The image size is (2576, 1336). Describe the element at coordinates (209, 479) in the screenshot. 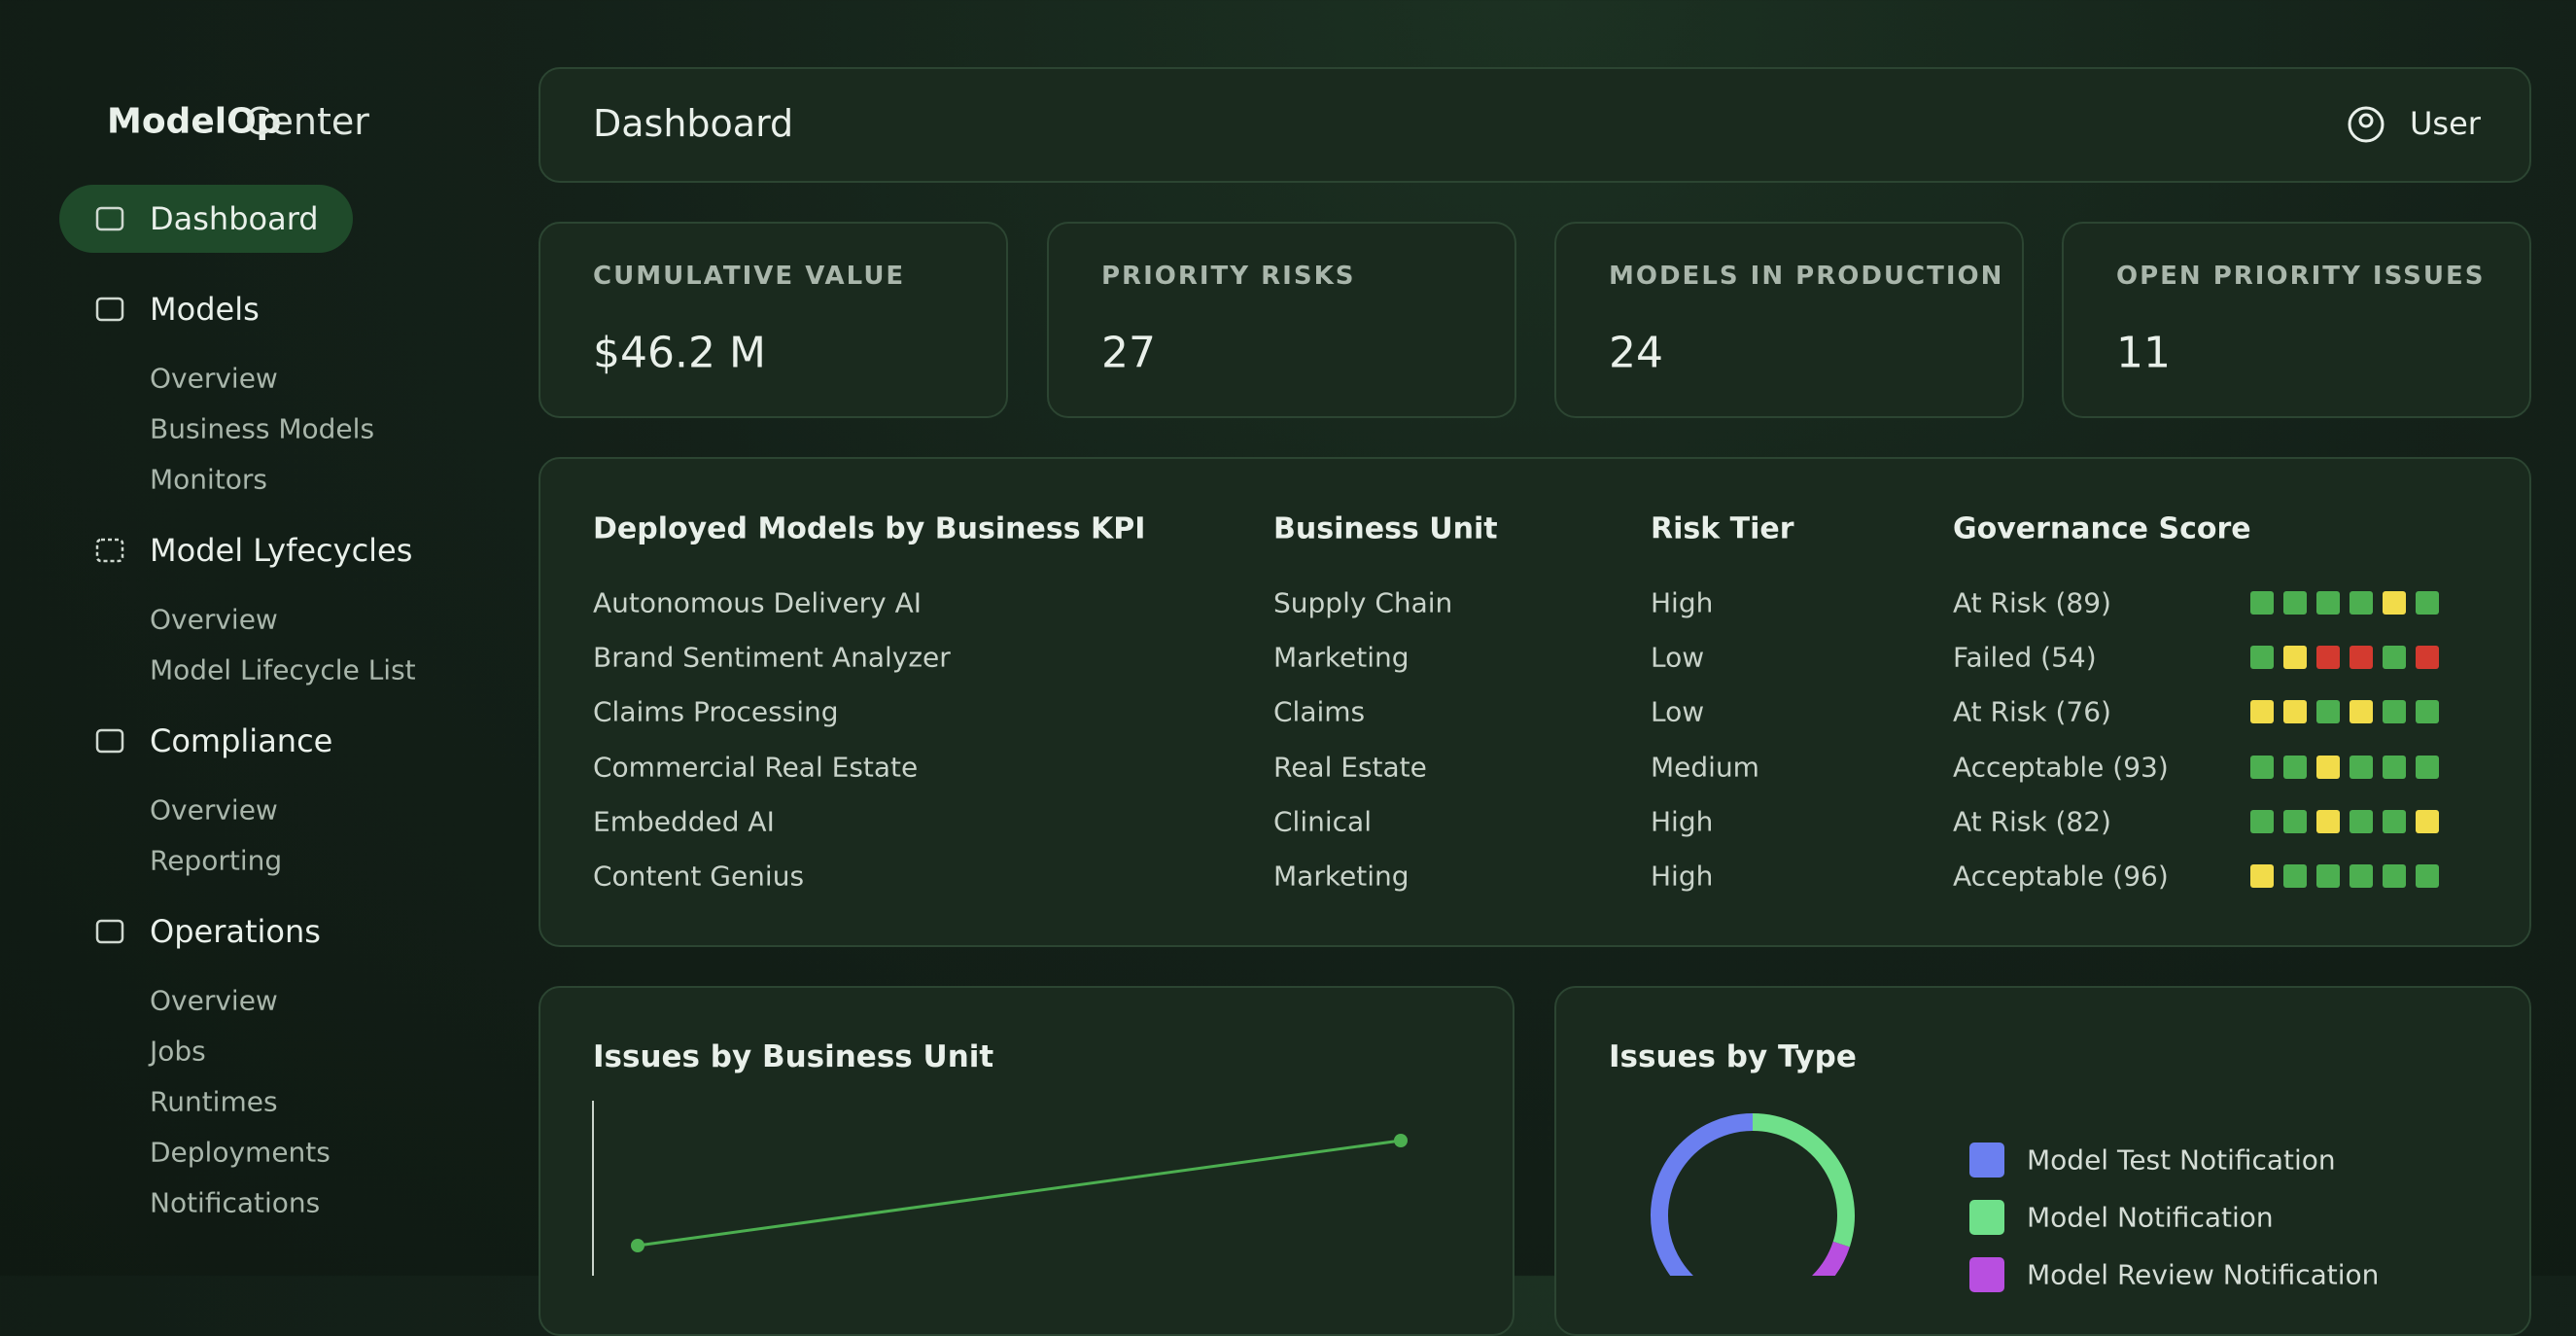

I see `nav-subitem: Monitors` at that location.